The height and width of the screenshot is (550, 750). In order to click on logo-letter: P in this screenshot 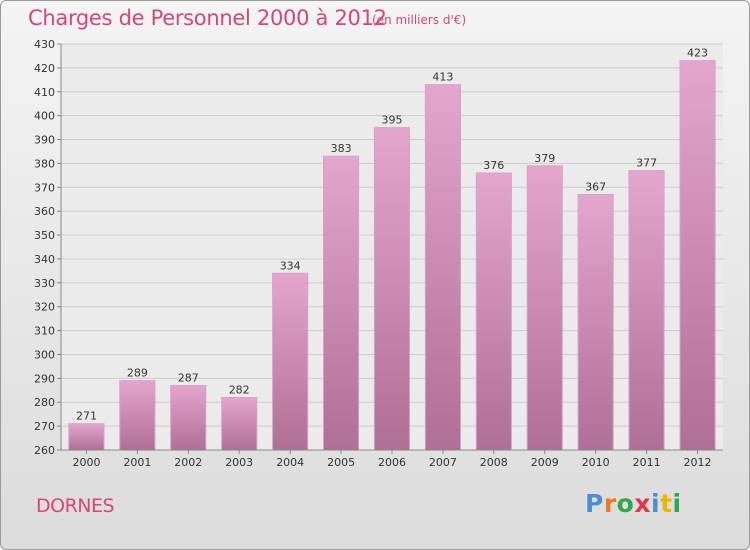, I will do `click(594, 503)`.